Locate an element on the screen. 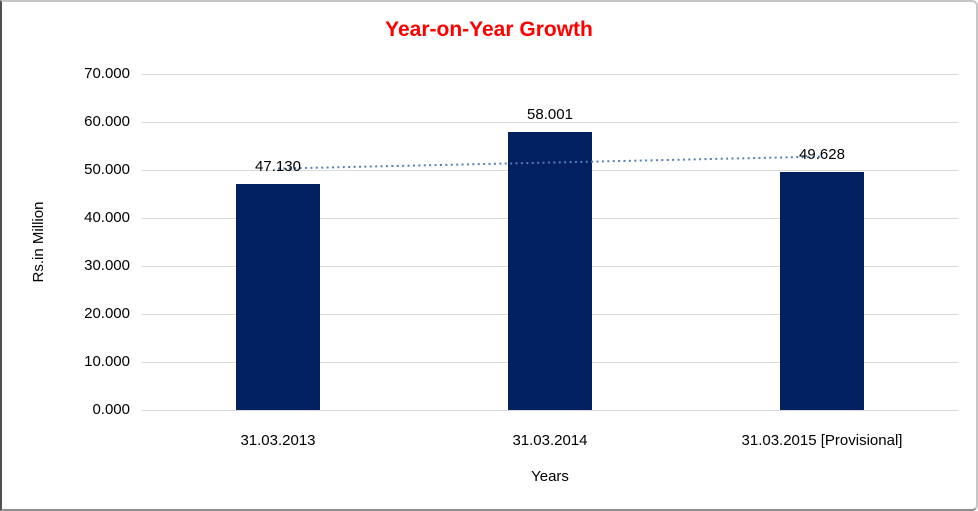 This screenshot has height=511, width=978. bar-data-label: 49.628 is located at coordinates (822, 154).